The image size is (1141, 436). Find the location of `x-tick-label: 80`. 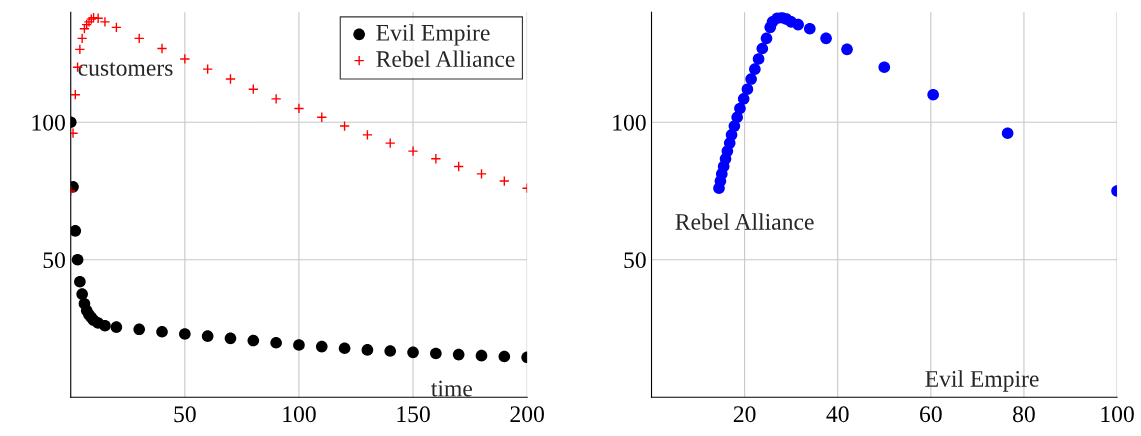

x-tick-label: 80 is located at coordinates (1024, 414).